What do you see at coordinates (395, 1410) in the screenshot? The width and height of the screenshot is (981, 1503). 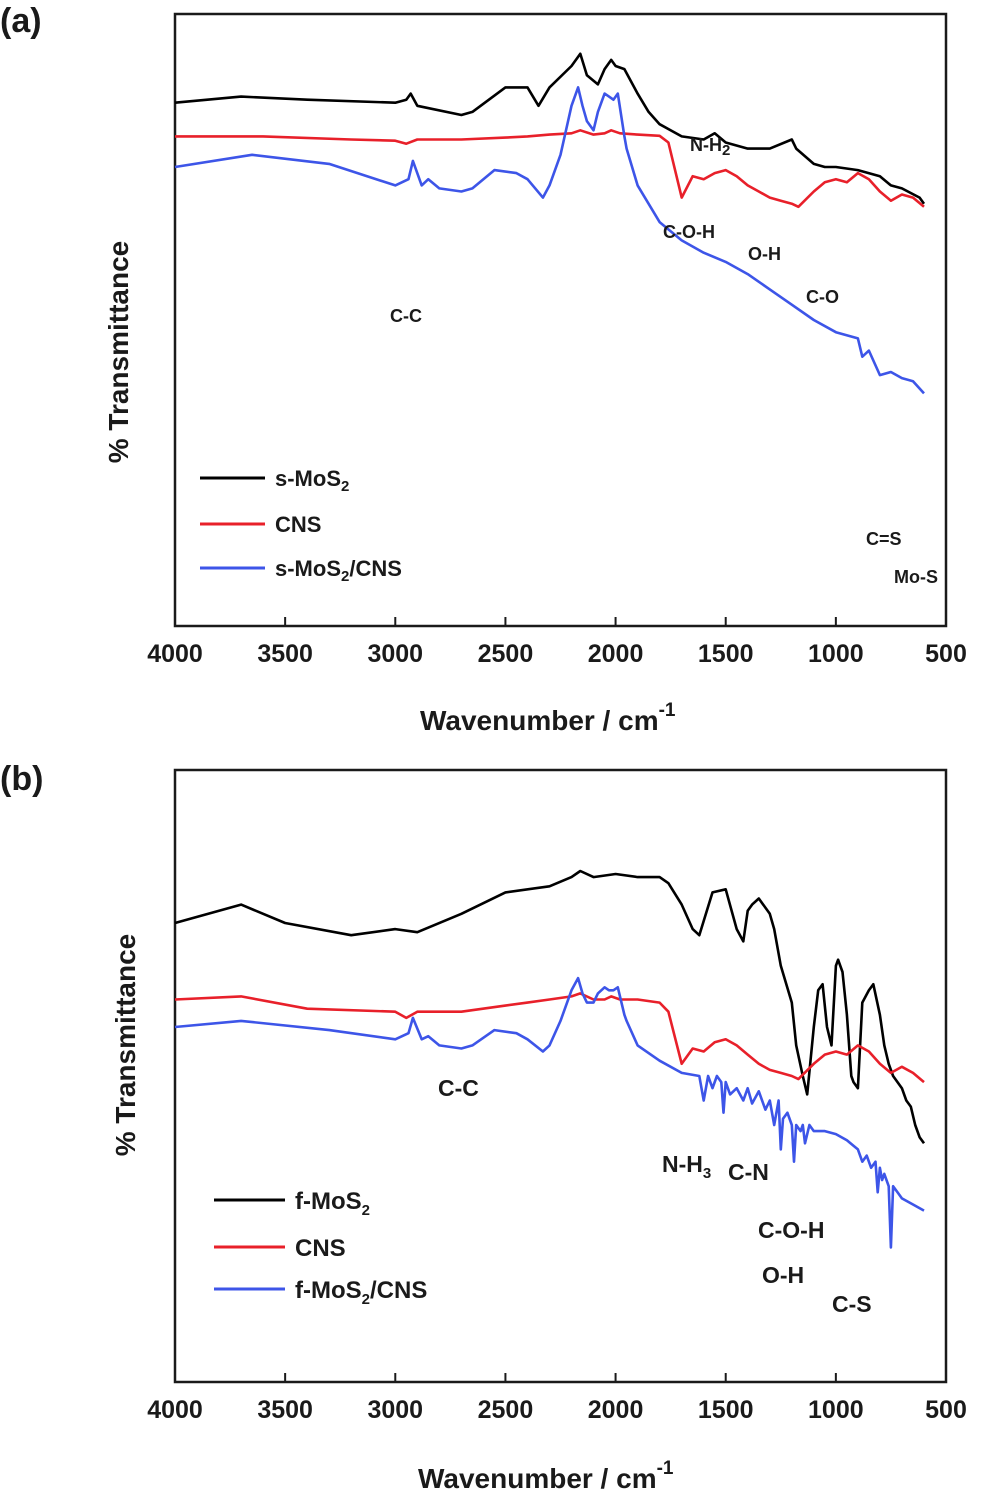 I see `panel-b-x-tick-label-3000: 3000` at bounding box center [395, 1410].